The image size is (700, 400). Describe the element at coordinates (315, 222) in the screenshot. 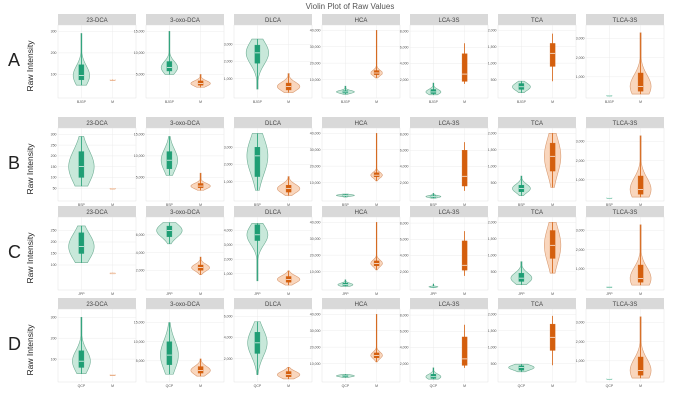

I see `y-tick-label: 40,000` at that location.